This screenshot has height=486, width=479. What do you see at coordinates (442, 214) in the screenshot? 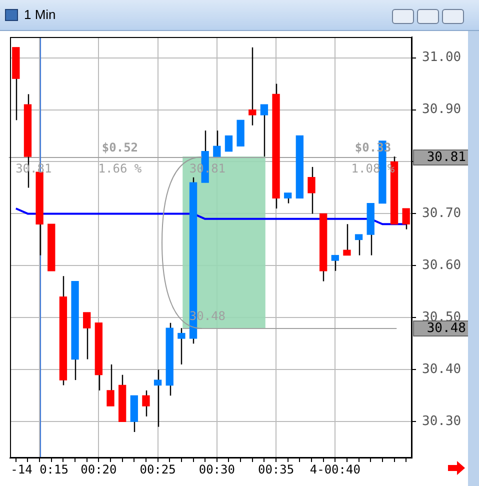
I see `y-tick-label: 30.70` at bounding box center [442, 214].